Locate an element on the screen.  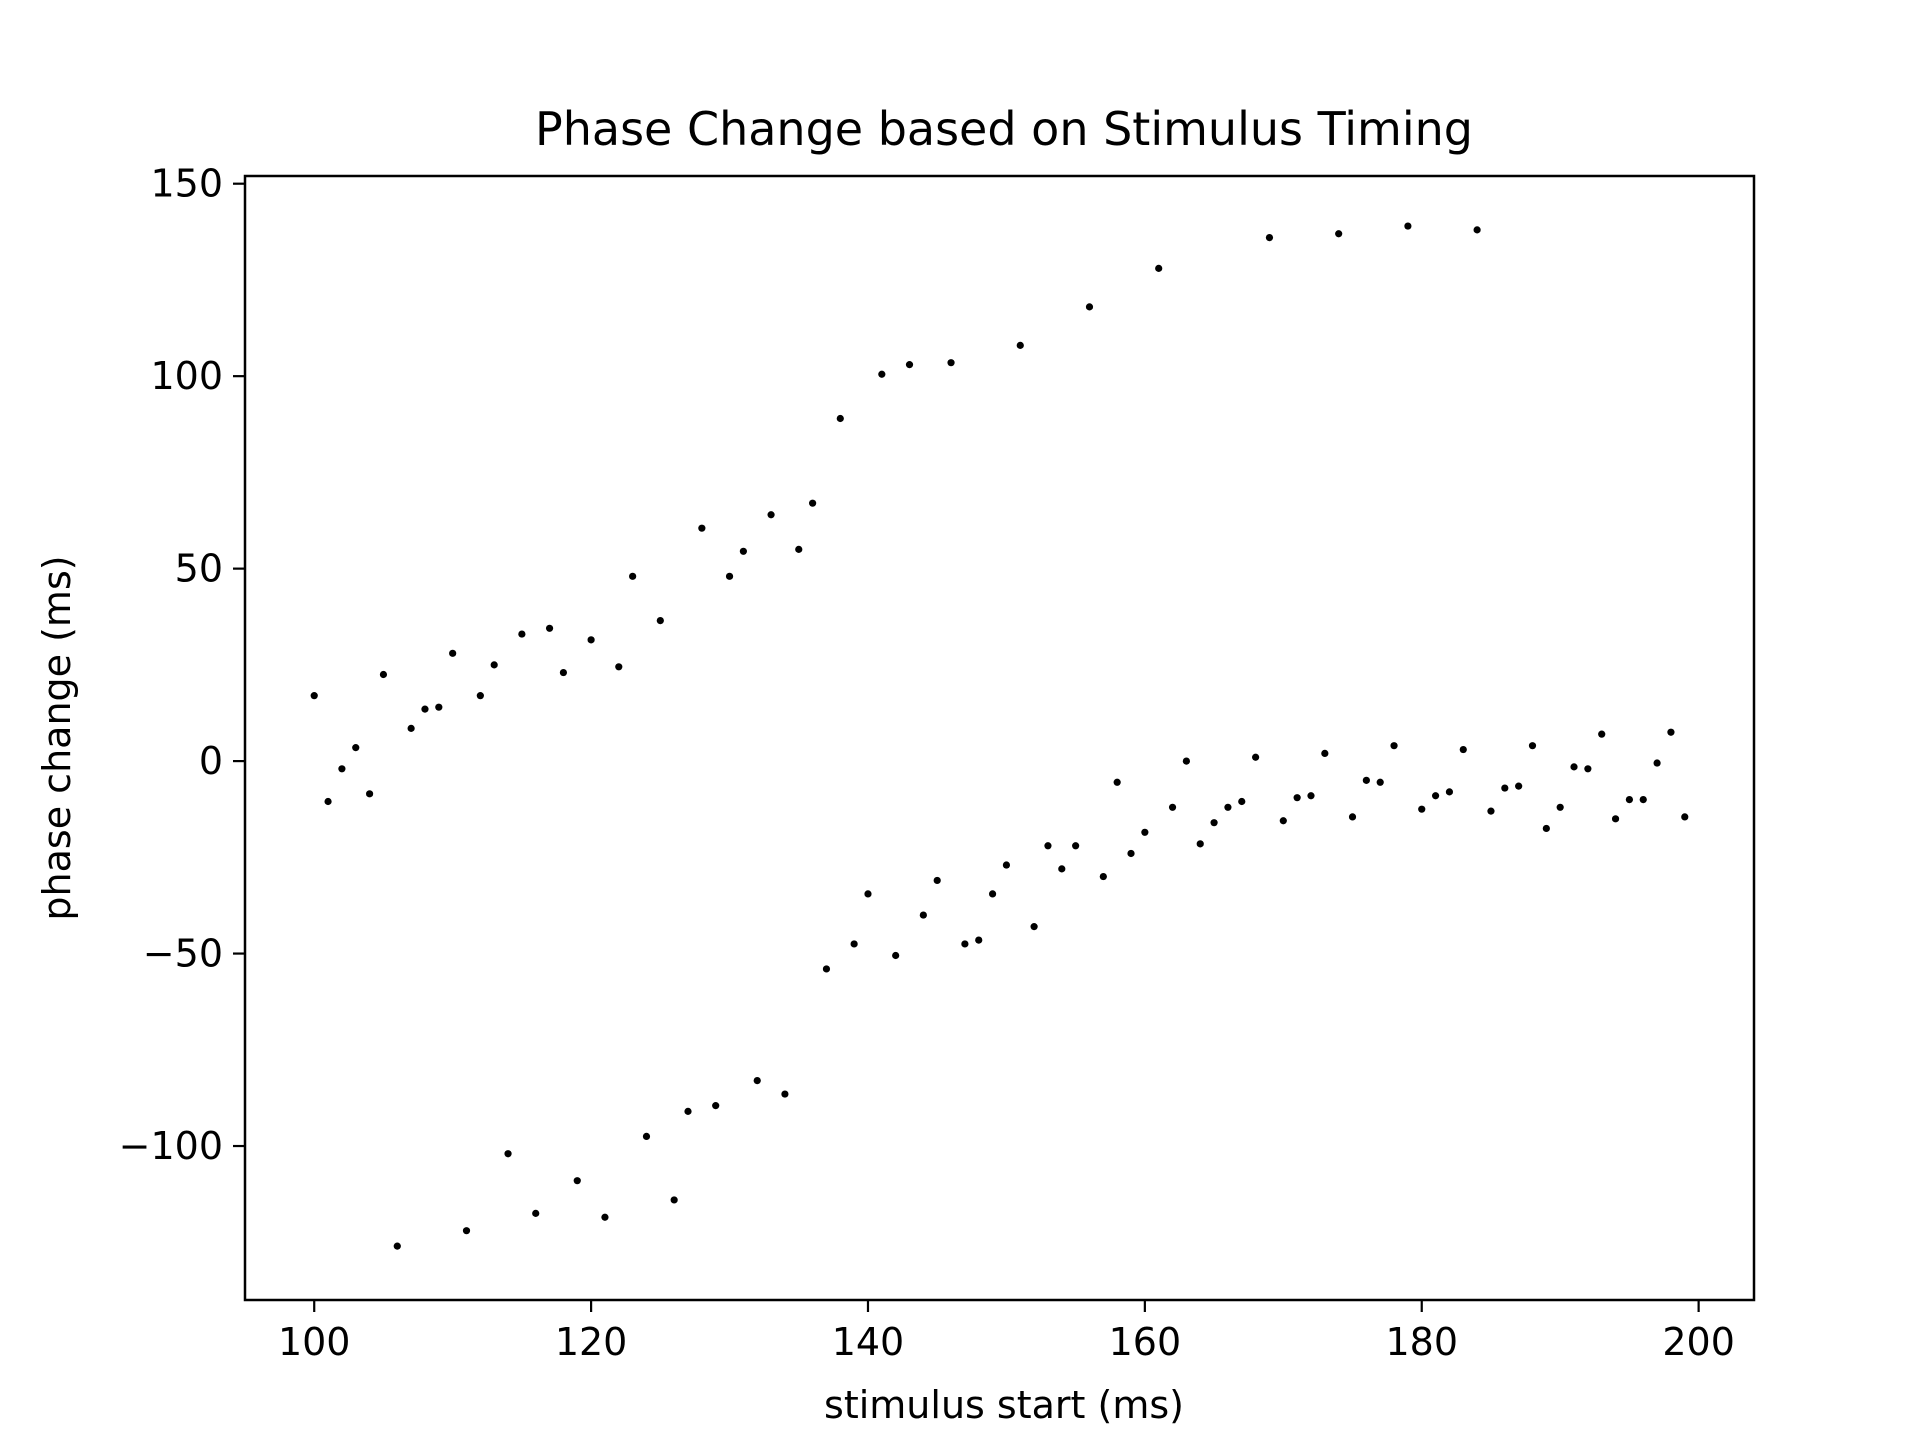
x-tick-label: 200 is located at coordinates (1698, 1342).